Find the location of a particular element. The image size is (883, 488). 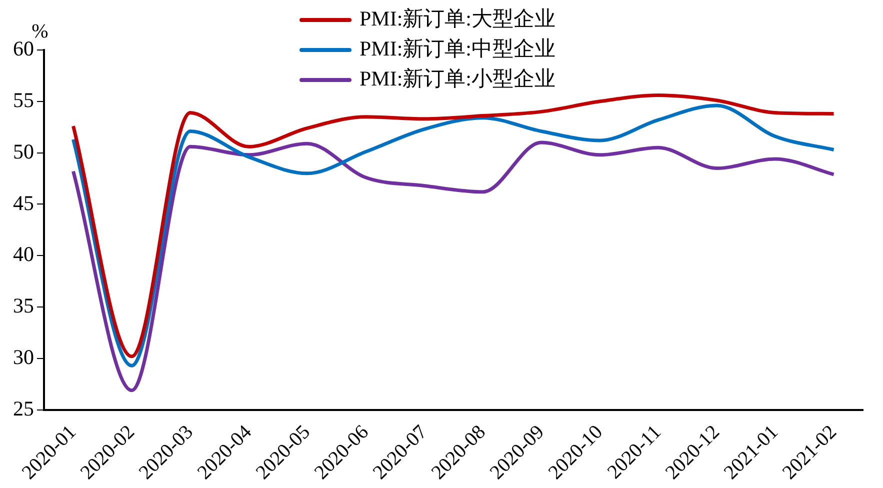

y-tick-label: 35 is located at coordinates (23, 306).